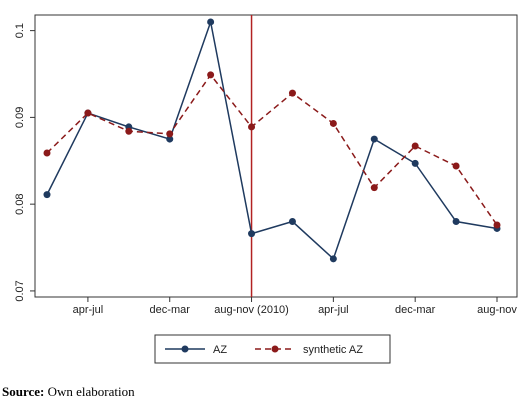 The width and height of the screenshot is (520, 407). Describe the element at coordinates (20, 203) in the screenshot. I see `y-tick-label: 0.08` at that location.